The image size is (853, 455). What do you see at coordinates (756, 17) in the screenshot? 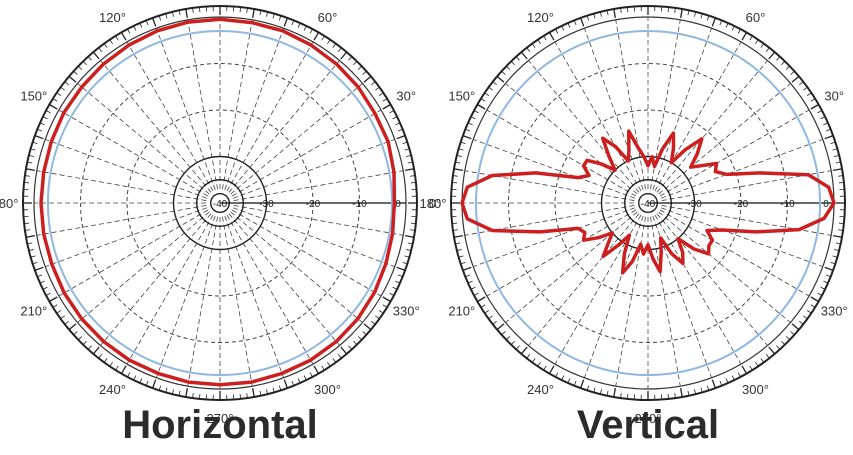
I see `angle-label: 60°` at bounding box center [756, 17].